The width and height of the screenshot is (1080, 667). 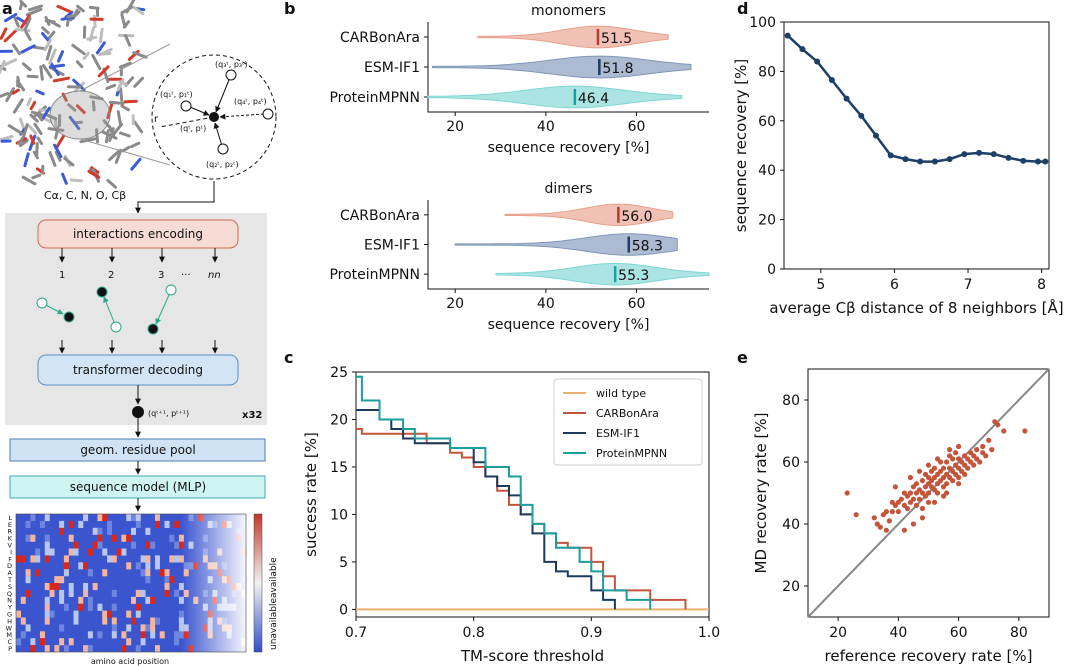 What do you see at coordinates (968, 285) in the screenshot?
I see `x-tick-label: 7` at bounding box center [968, 285].